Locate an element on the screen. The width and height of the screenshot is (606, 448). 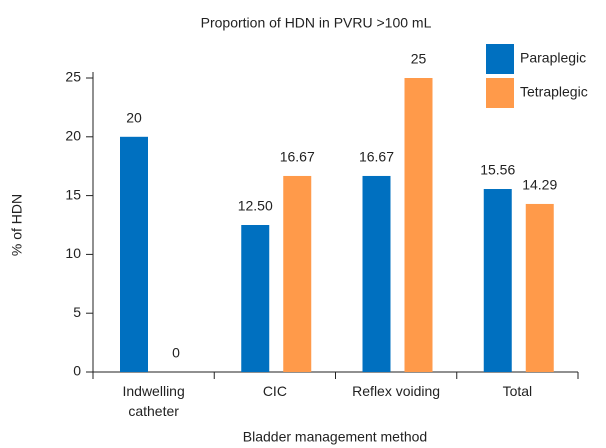
value-label: 0 is located at coordinates (176, 353).